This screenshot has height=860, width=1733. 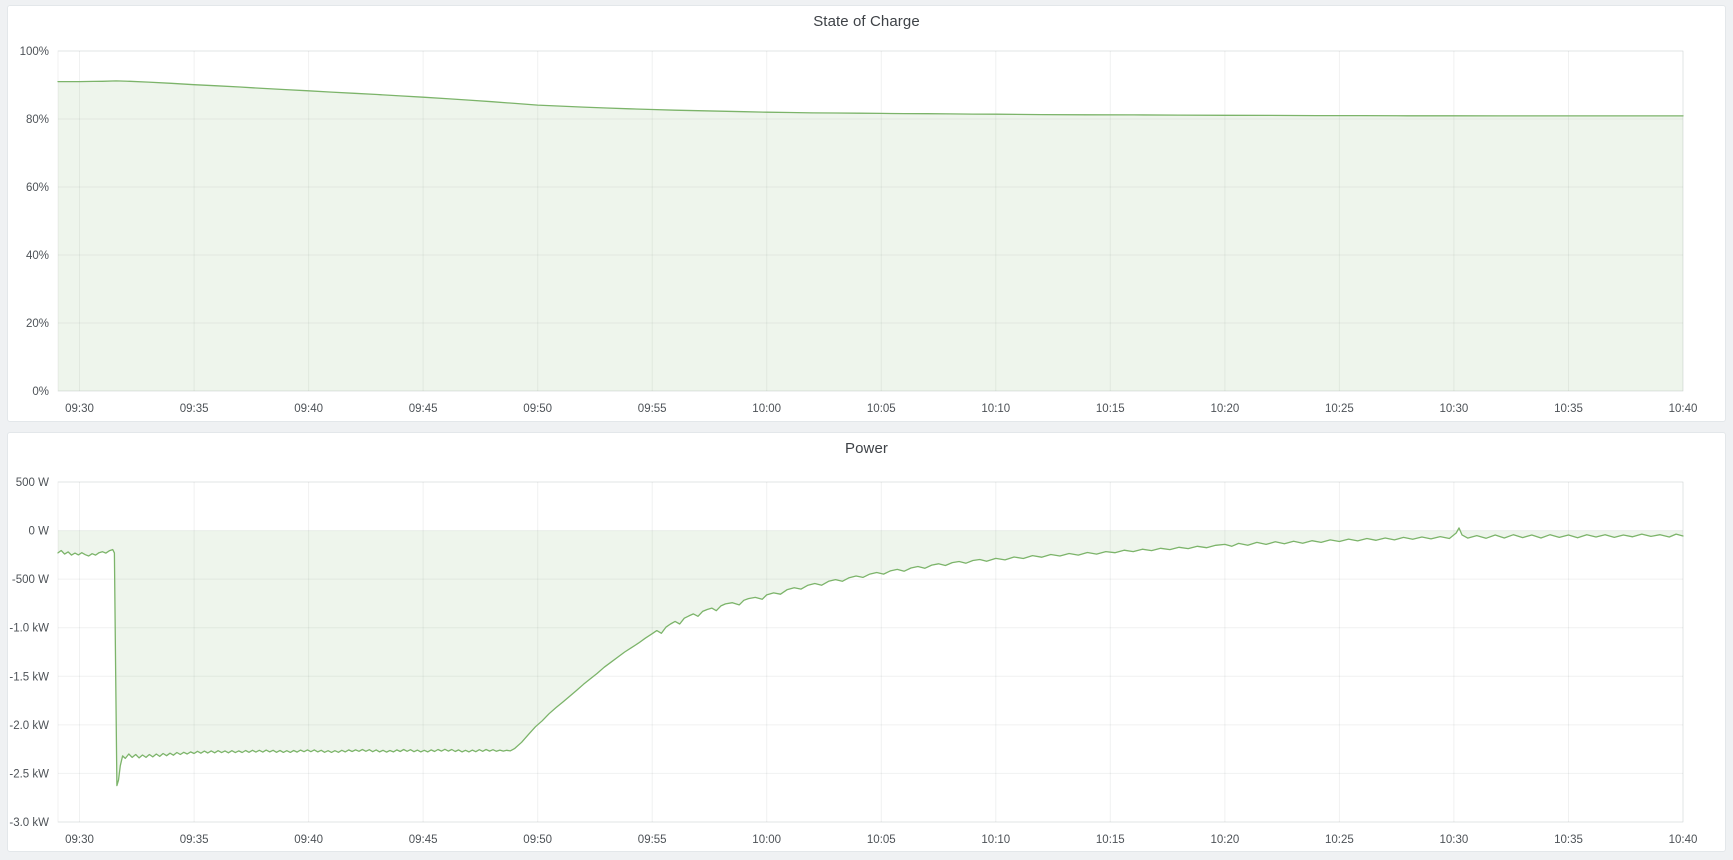 What do you see at coordinates (37, 188) in the screenshot?
I see `y-axis-tick-label: 60%` at bounding box center [37, 188].